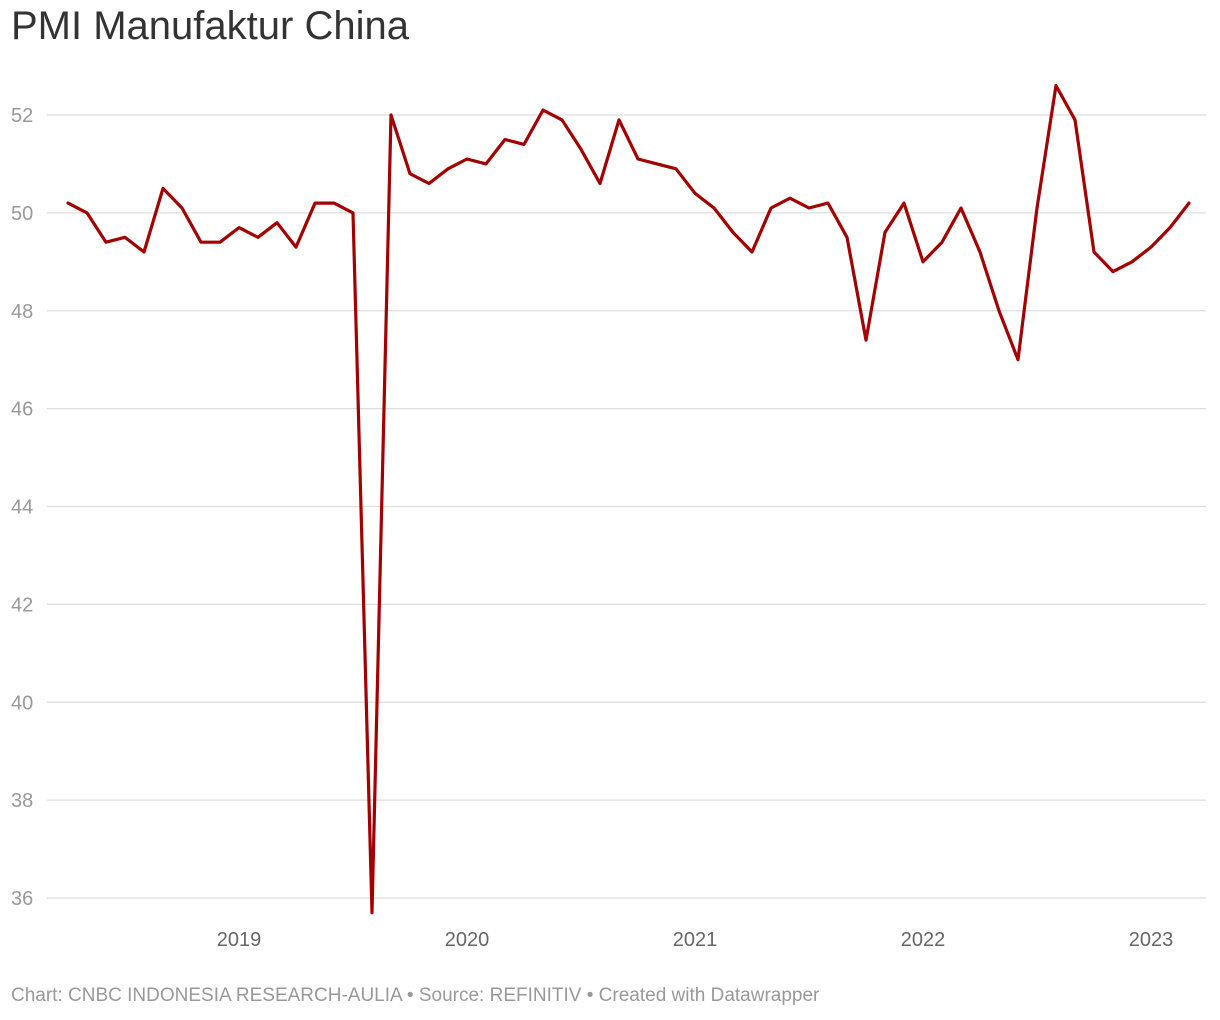  I want to click on y-axis-ticks: 36 38 40 42 44 46 48 50 52, so click(22, 507).